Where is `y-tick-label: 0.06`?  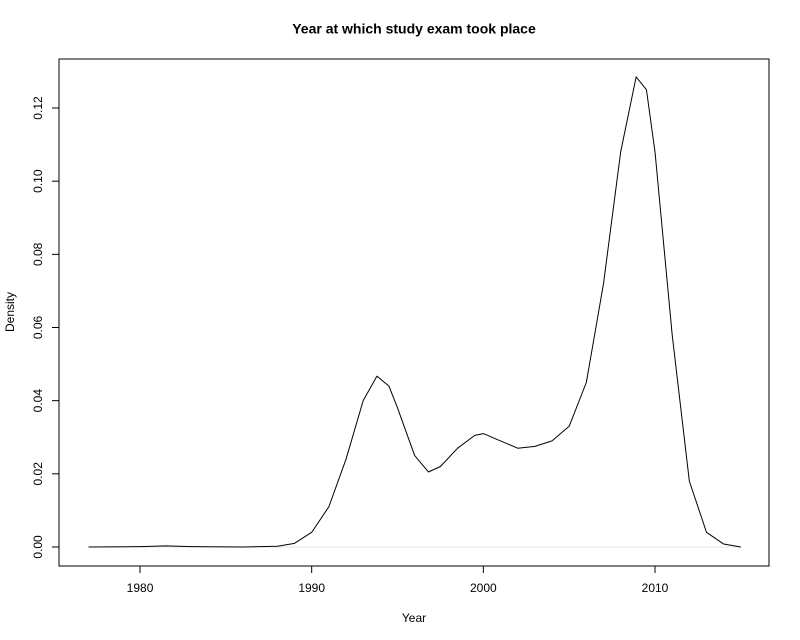
y-tick-label: 0.06 is located at coordinates (38, 327).